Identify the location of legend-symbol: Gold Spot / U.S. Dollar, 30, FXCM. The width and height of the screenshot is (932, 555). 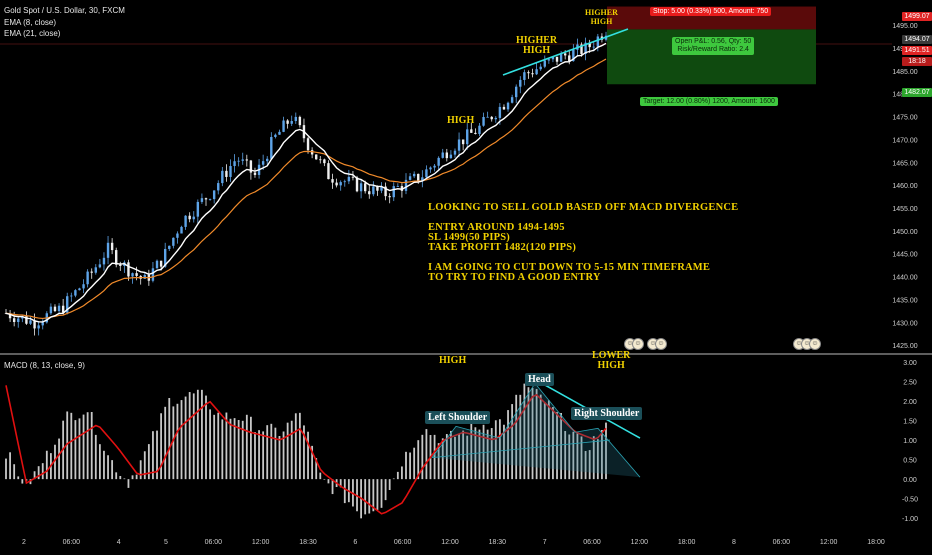
(64, 10).